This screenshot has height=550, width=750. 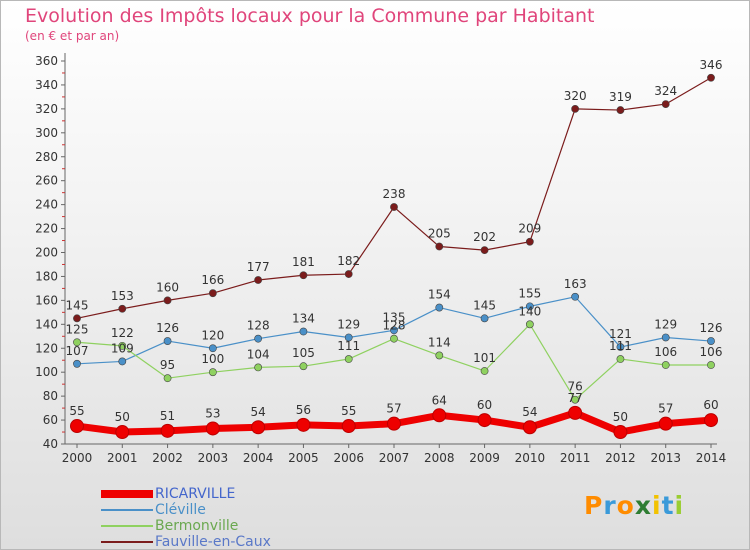 I want to click on data-label-fauville-en-caux: 324, so click(x=665, y=91).